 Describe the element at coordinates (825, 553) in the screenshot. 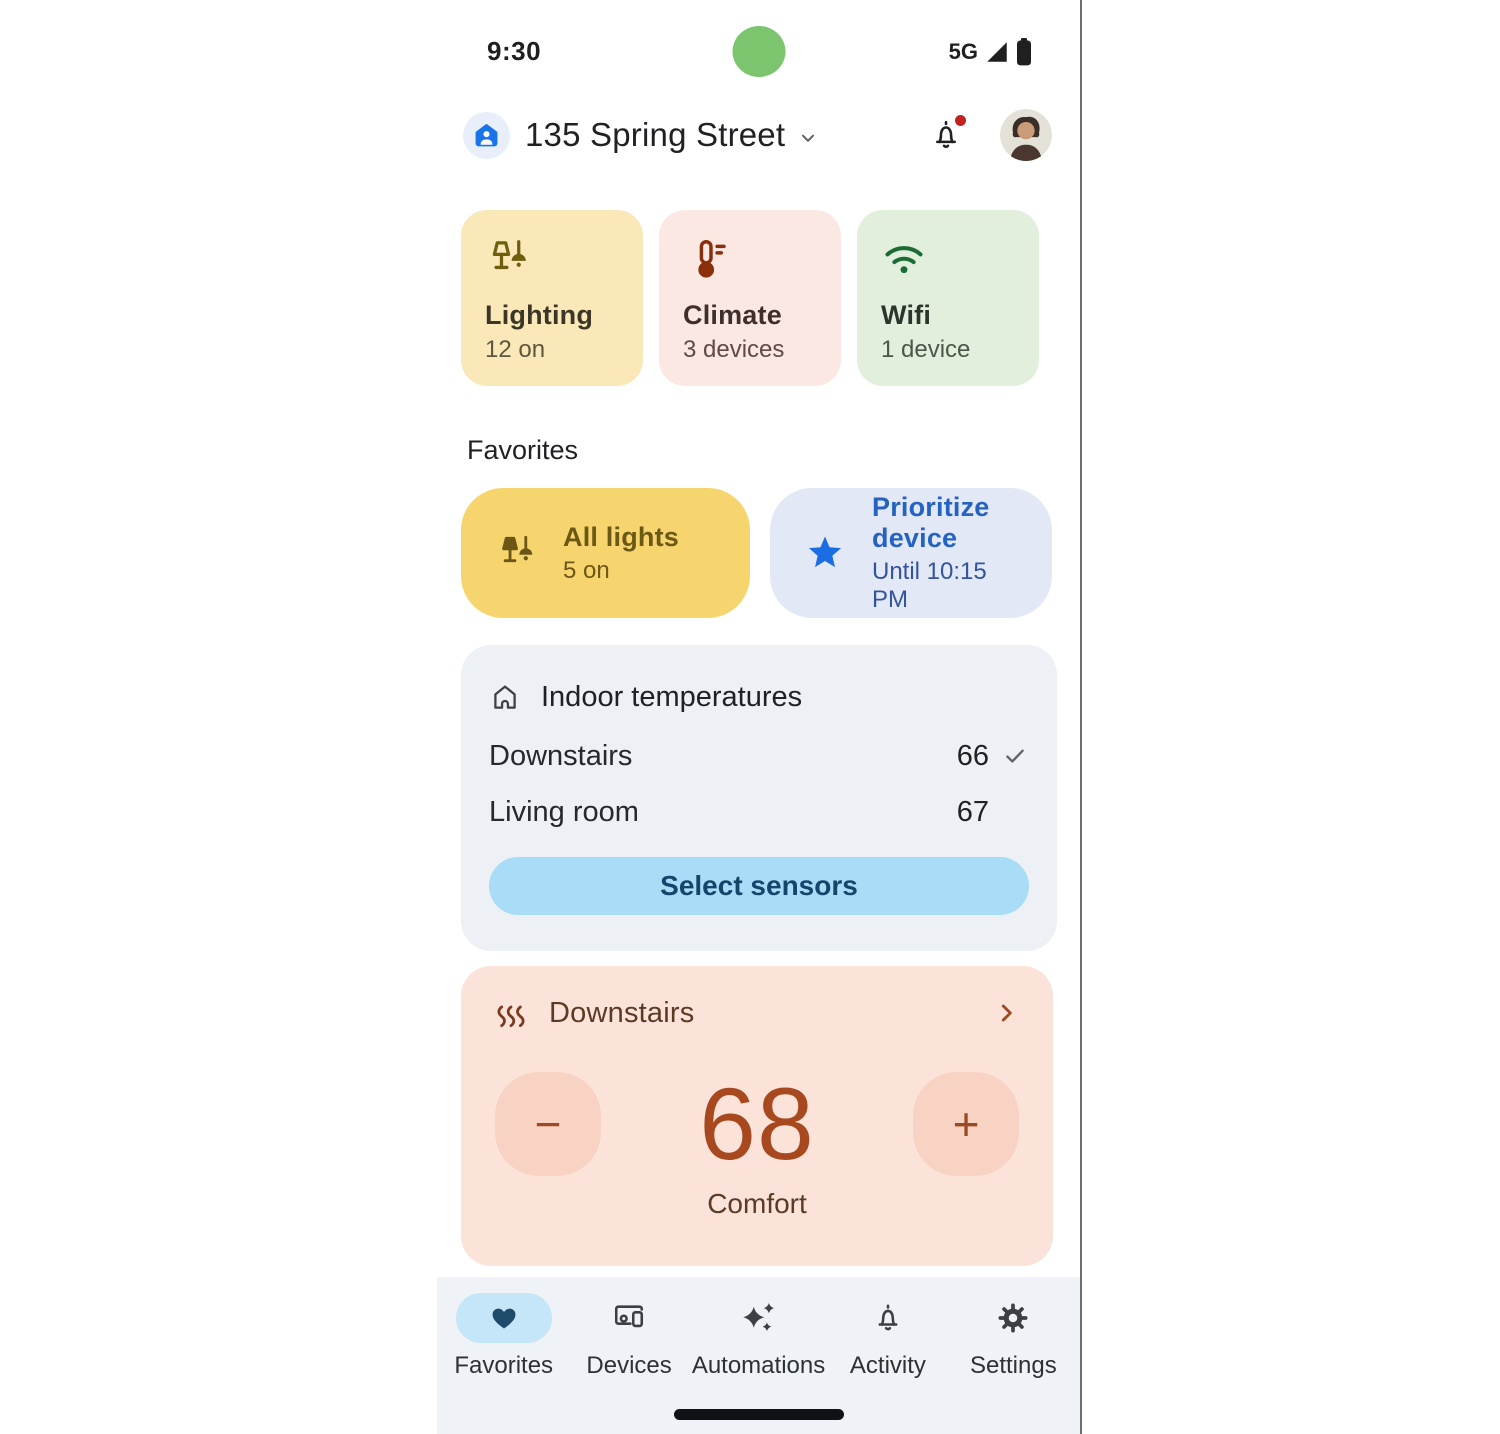

I see `star-icon` at that location.